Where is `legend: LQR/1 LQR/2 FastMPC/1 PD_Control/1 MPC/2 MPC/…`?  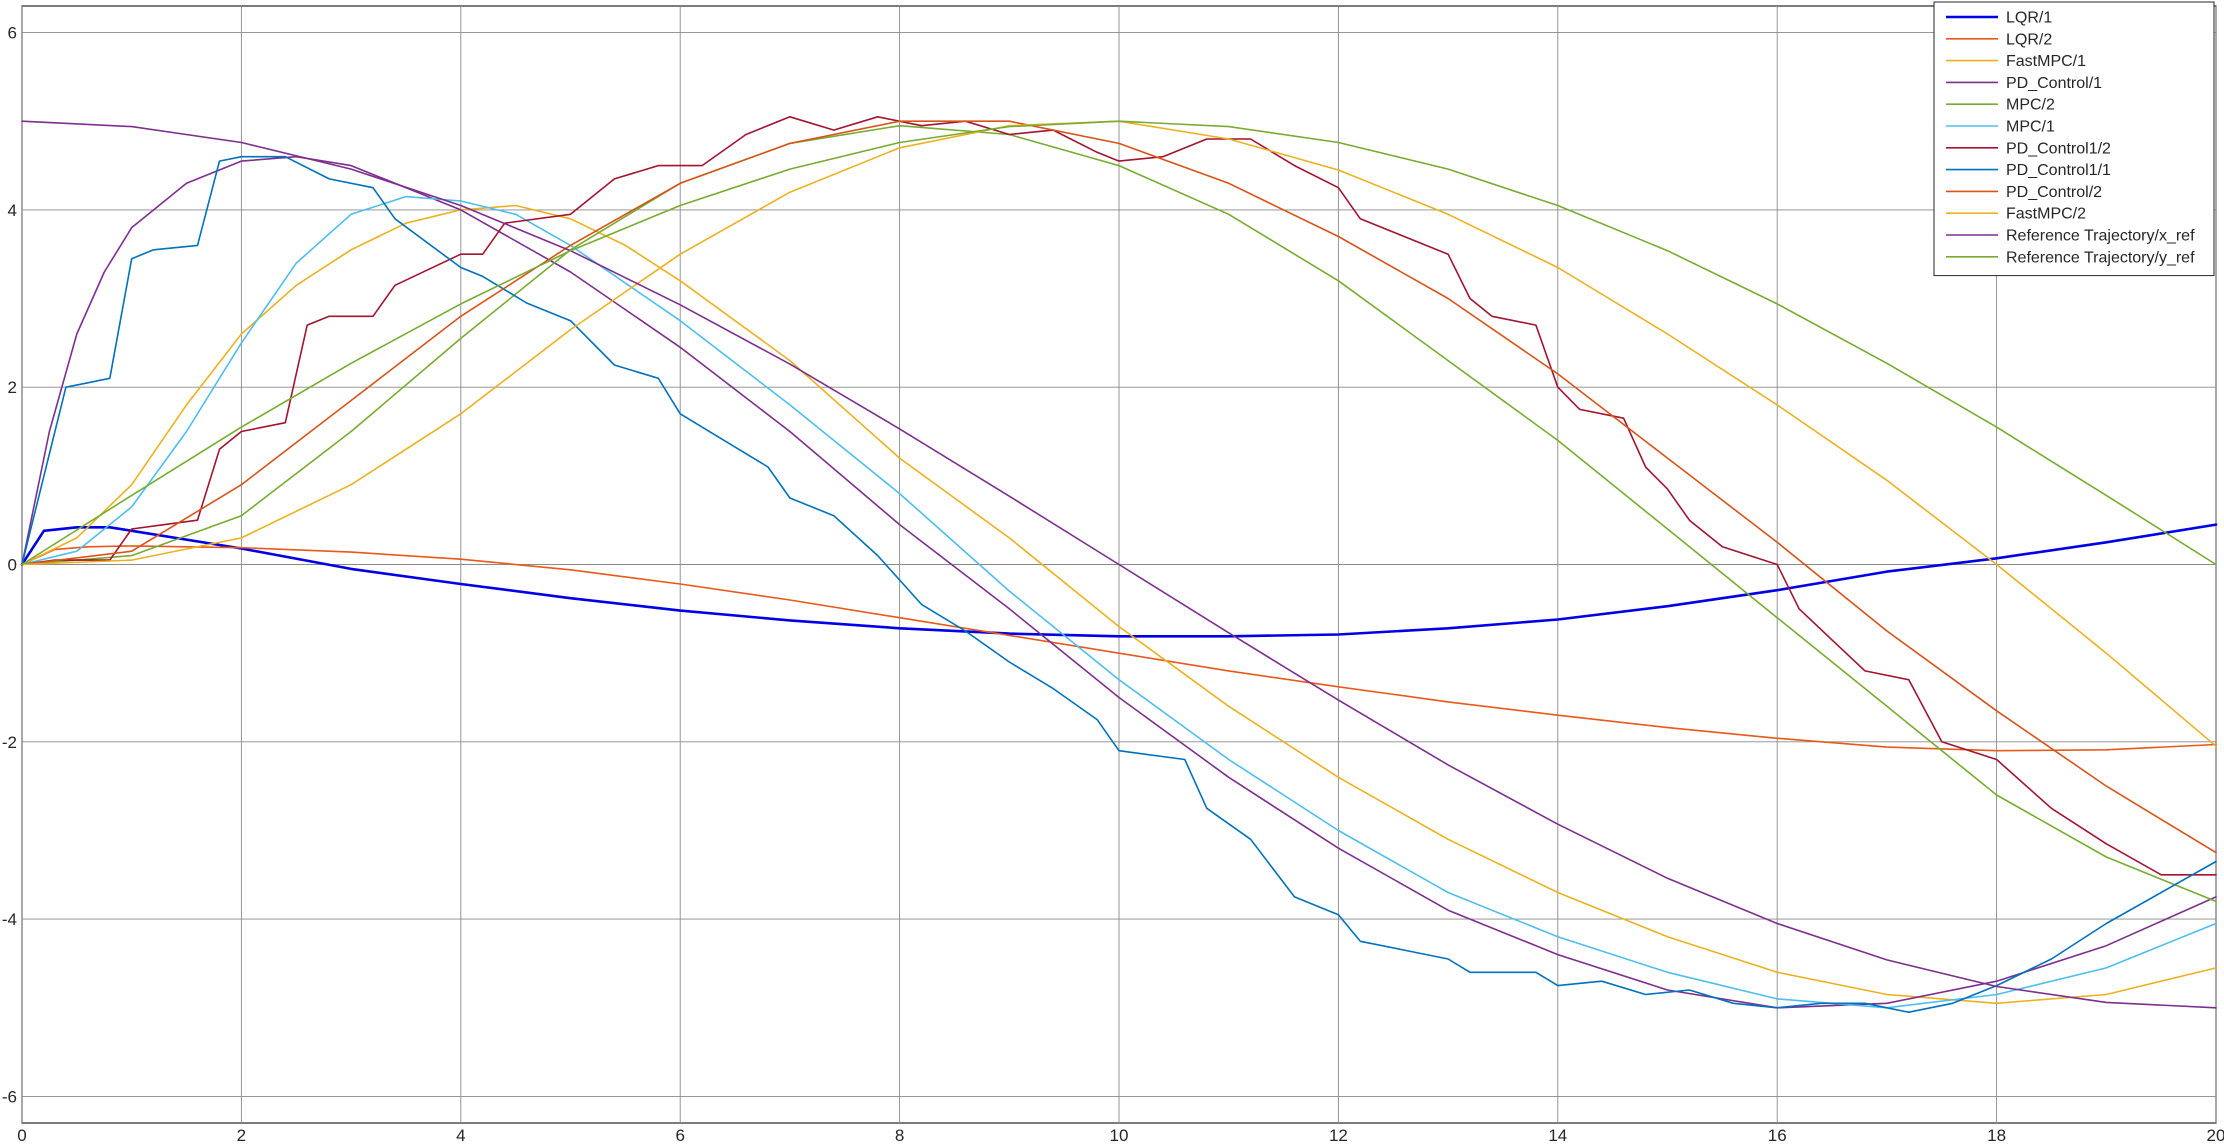 legend: LQR/1 LQR/2 FastMPC/1 PD_Control/1 MPC/2 MPC/… is located at coordinates (2074, 139).